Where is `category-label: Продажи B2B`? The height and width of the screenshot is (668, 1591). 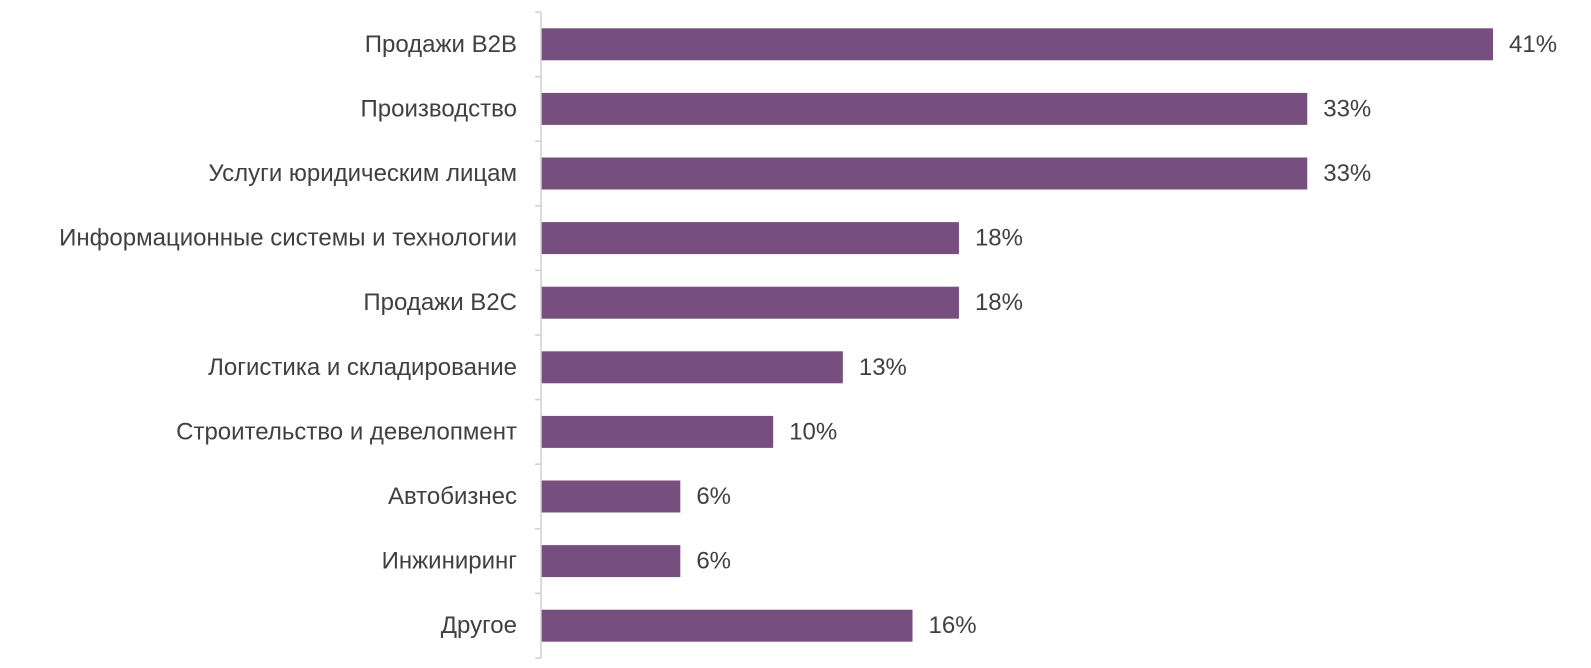
category-label: Продажи B2B is located at coordinates (441, 44).